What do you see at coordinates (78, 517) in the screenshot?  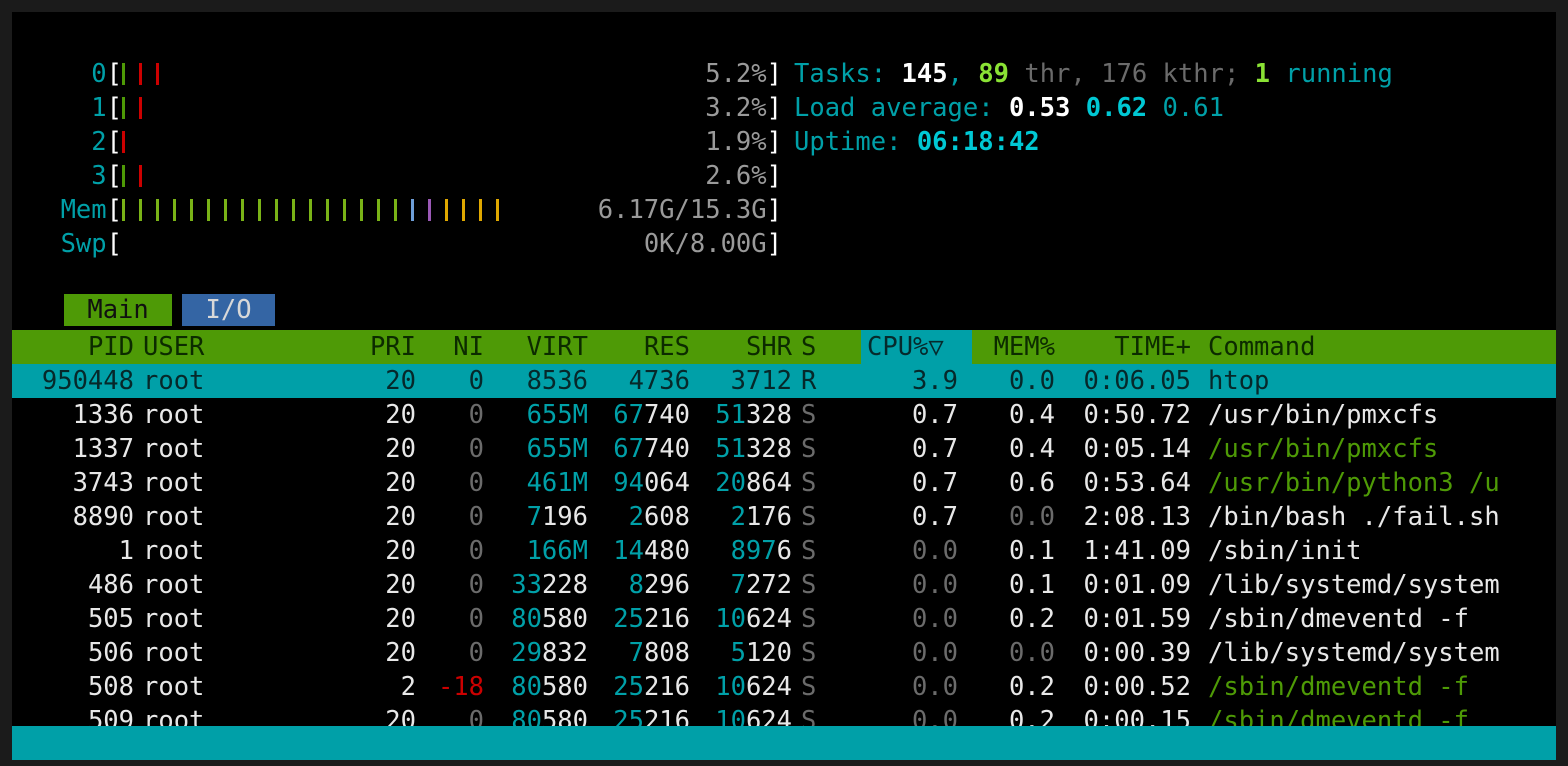 I see `cell-pid: 8890` at bounding box center [78, 517].